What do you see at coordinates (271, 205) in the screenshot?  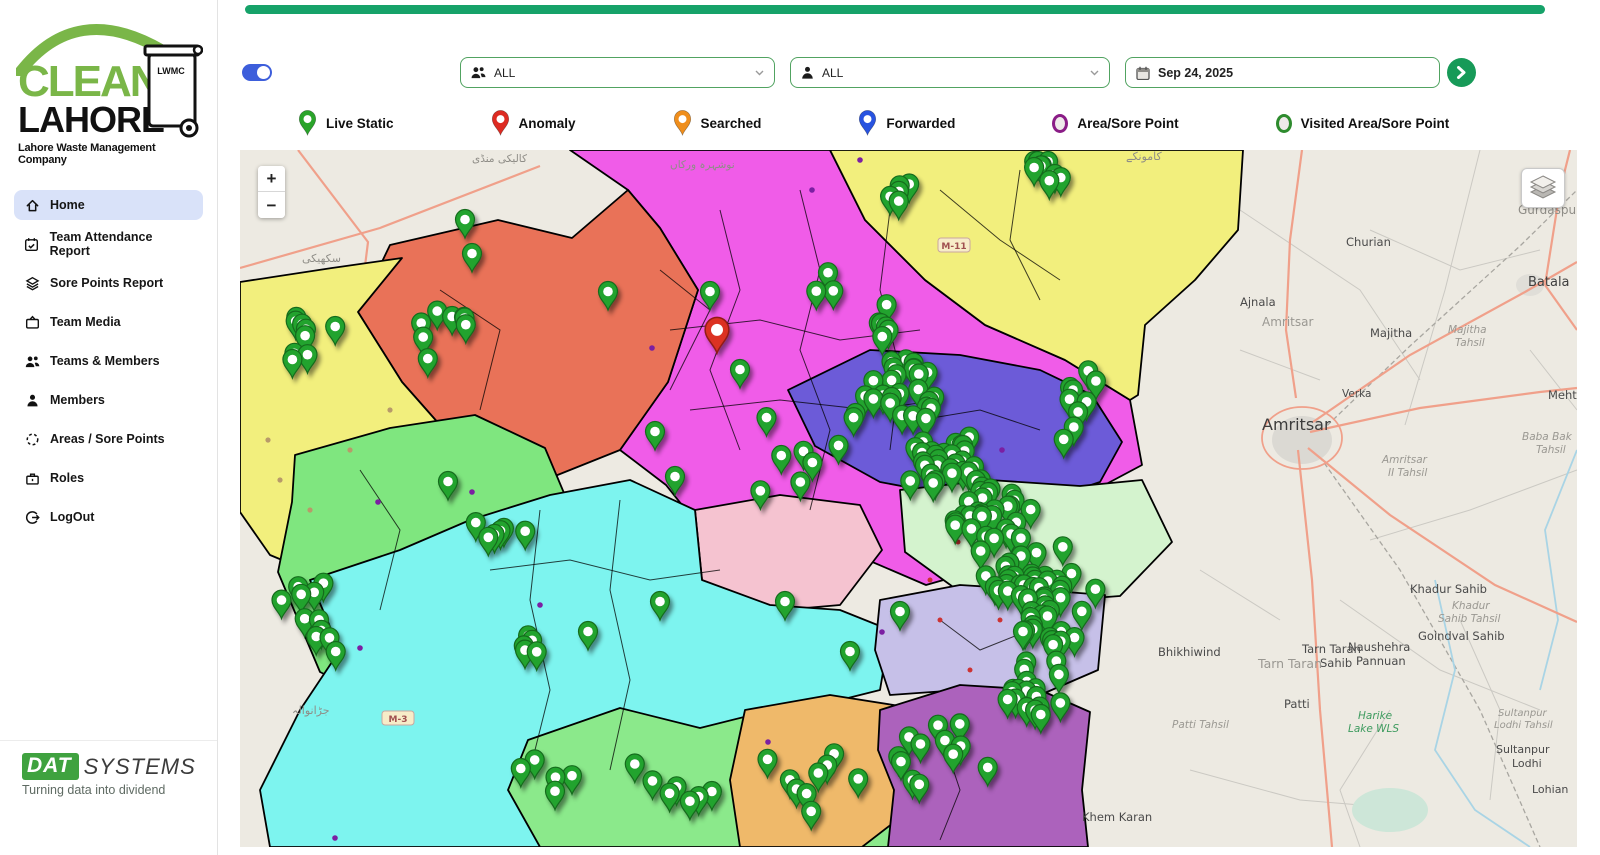 I see `zoom-out-button: −` at bounding box center [271, 205].